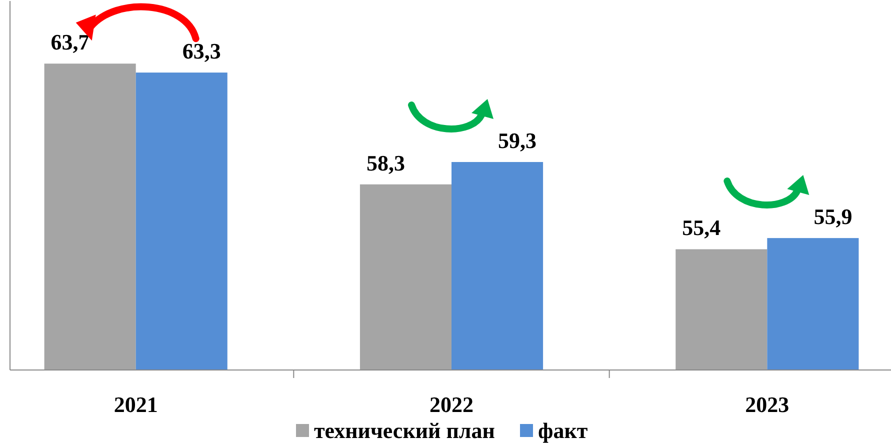  I want to click on x-tick-label: 2022, so click(452, 404).